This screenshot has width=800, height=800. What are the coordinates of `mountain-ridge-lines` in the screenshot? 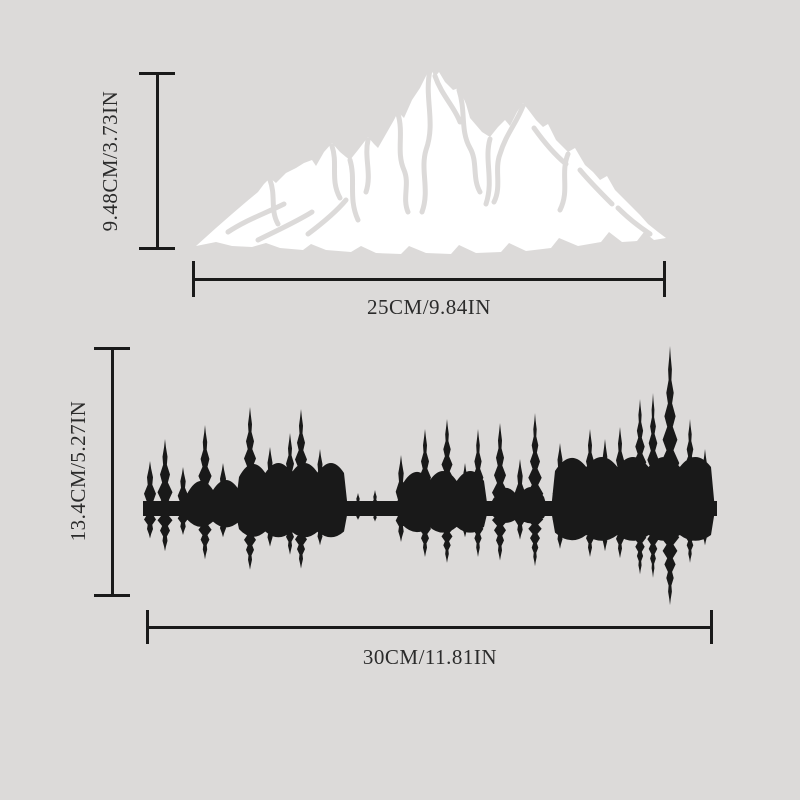 It's located at (439, 155).